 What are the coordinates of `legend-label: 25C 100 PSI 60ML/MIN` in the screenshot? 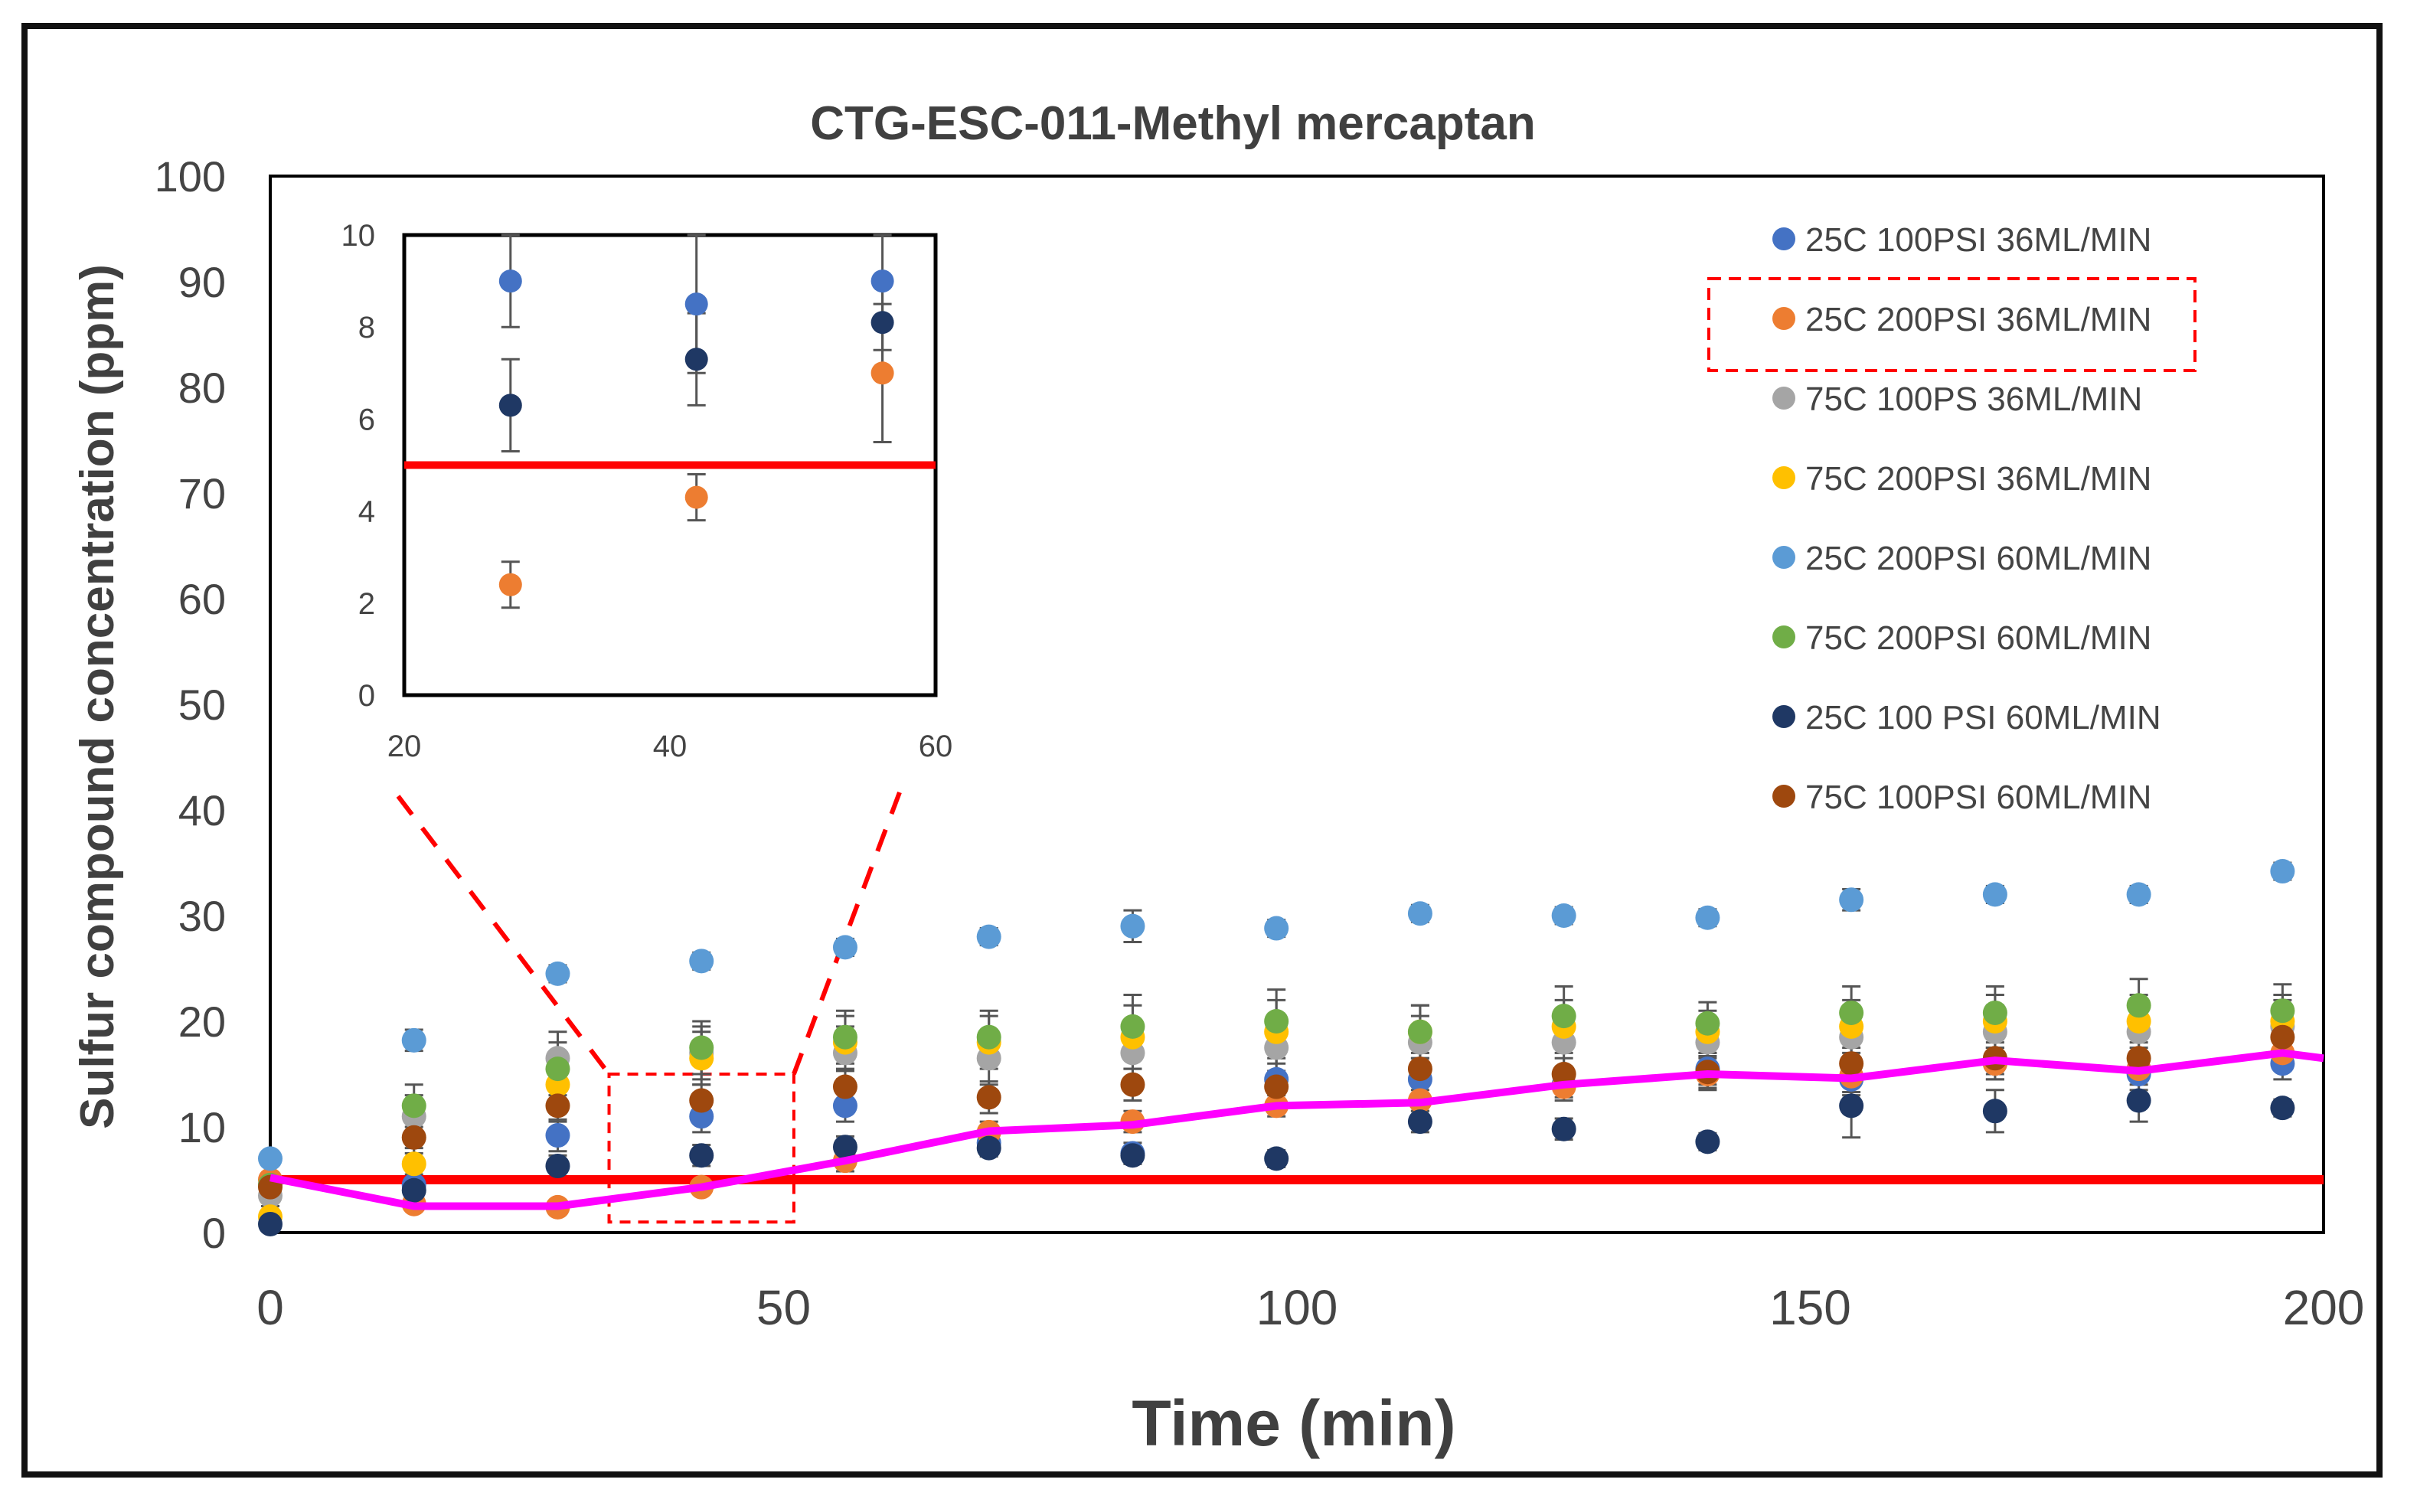 It's located at (1983, 717).